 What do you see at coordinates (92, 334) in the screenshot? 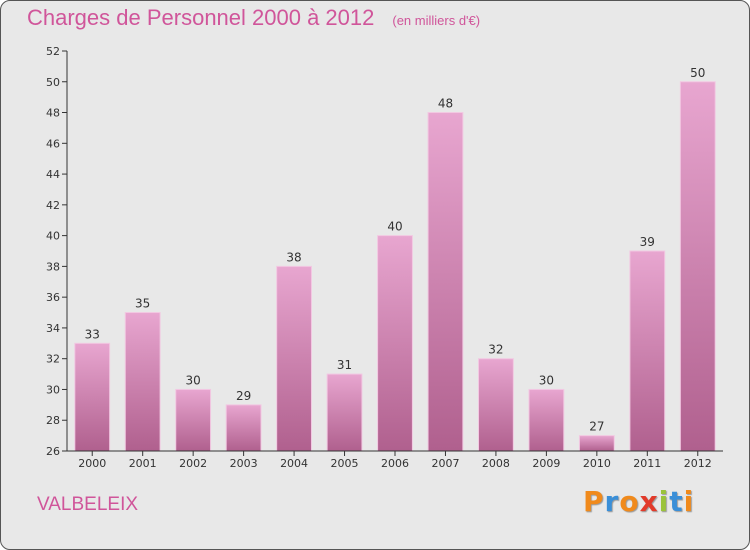
I see `data-label: 33` at bounding box center [92, 334].